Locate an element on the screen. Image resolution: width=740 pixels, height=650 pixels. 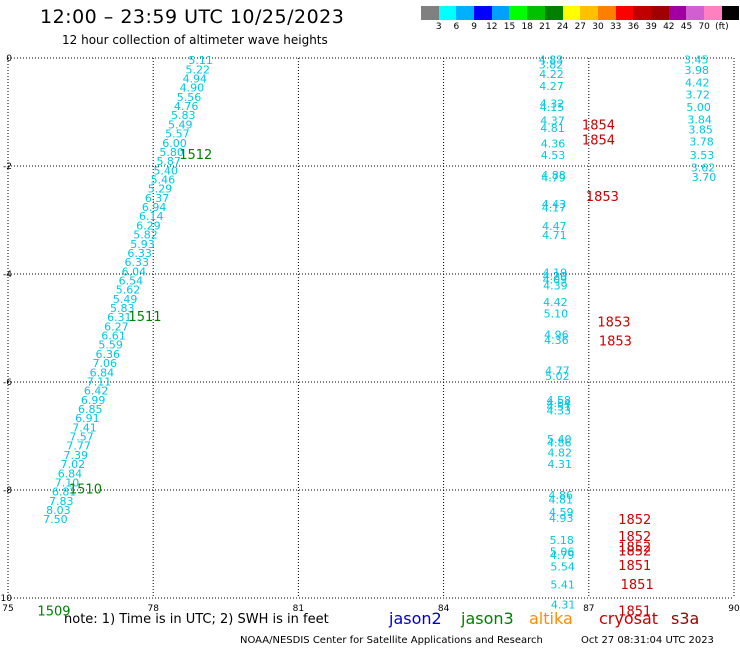
wave-height-label: 6.33 is located at coordinates (139, 253).